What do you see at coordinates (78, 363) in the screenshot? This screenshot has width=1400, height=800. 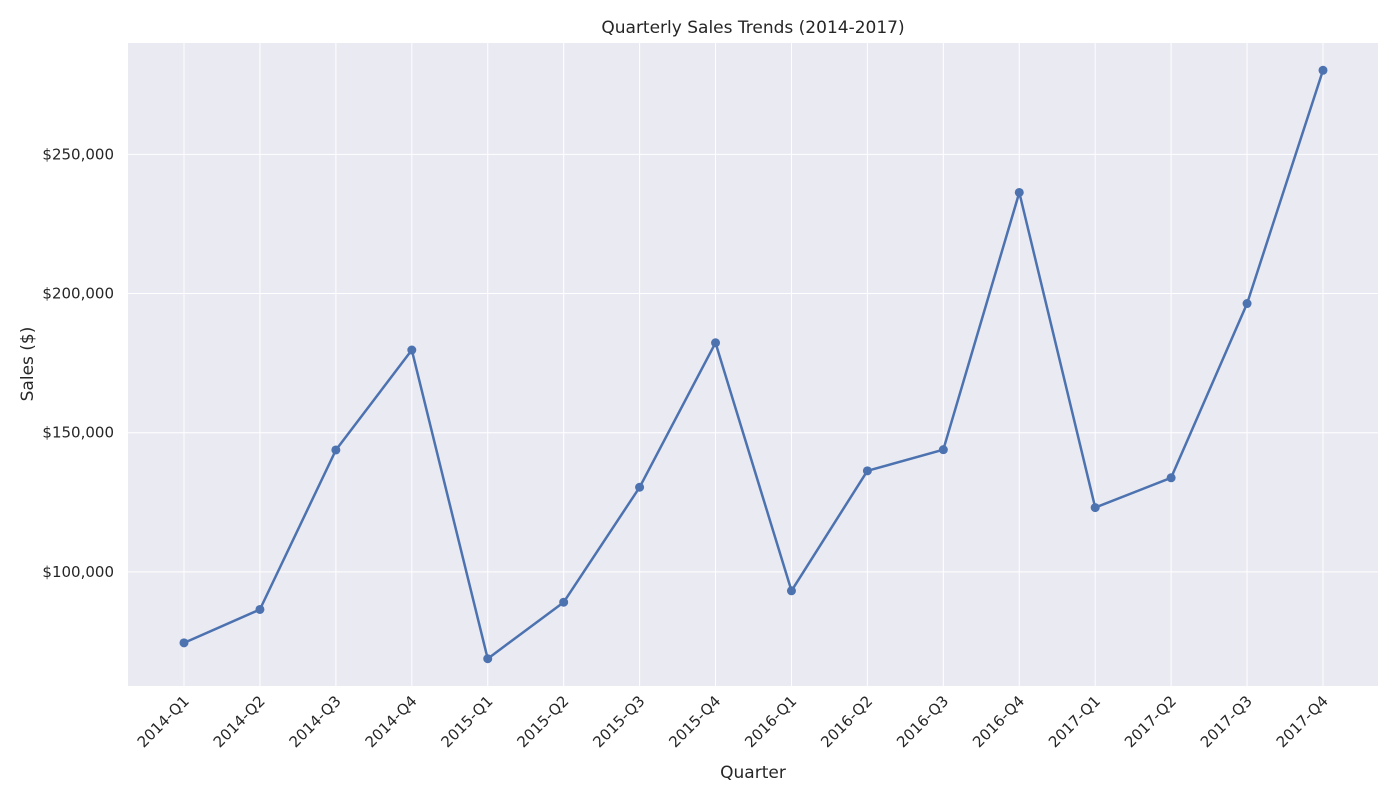 I see `y-axis-ticks: $100,000 $150,000 $200,000 $250,000` at bounding box center [78, 363].